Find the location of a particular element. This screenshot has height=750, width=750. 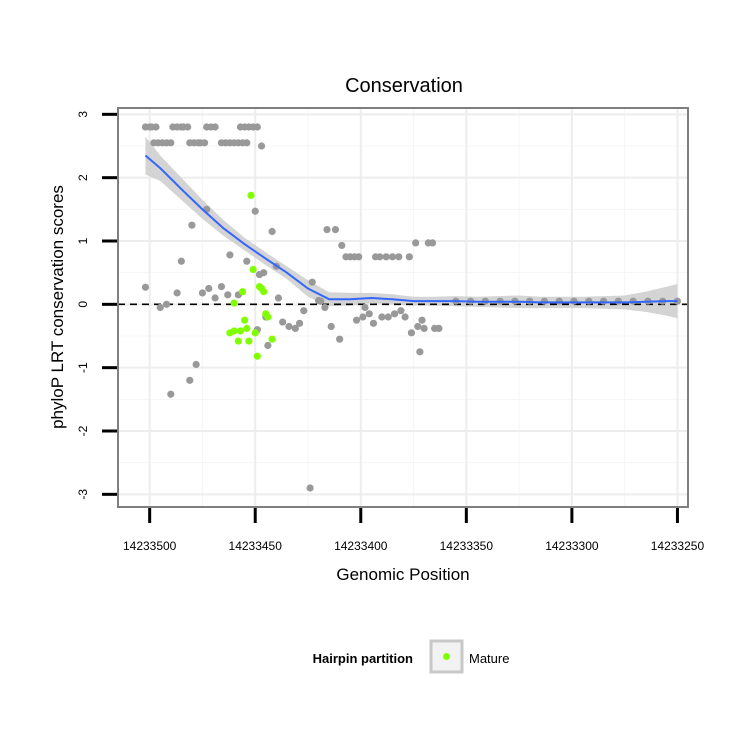

legend-key-mature-dot is located at coordinates (446, 656).